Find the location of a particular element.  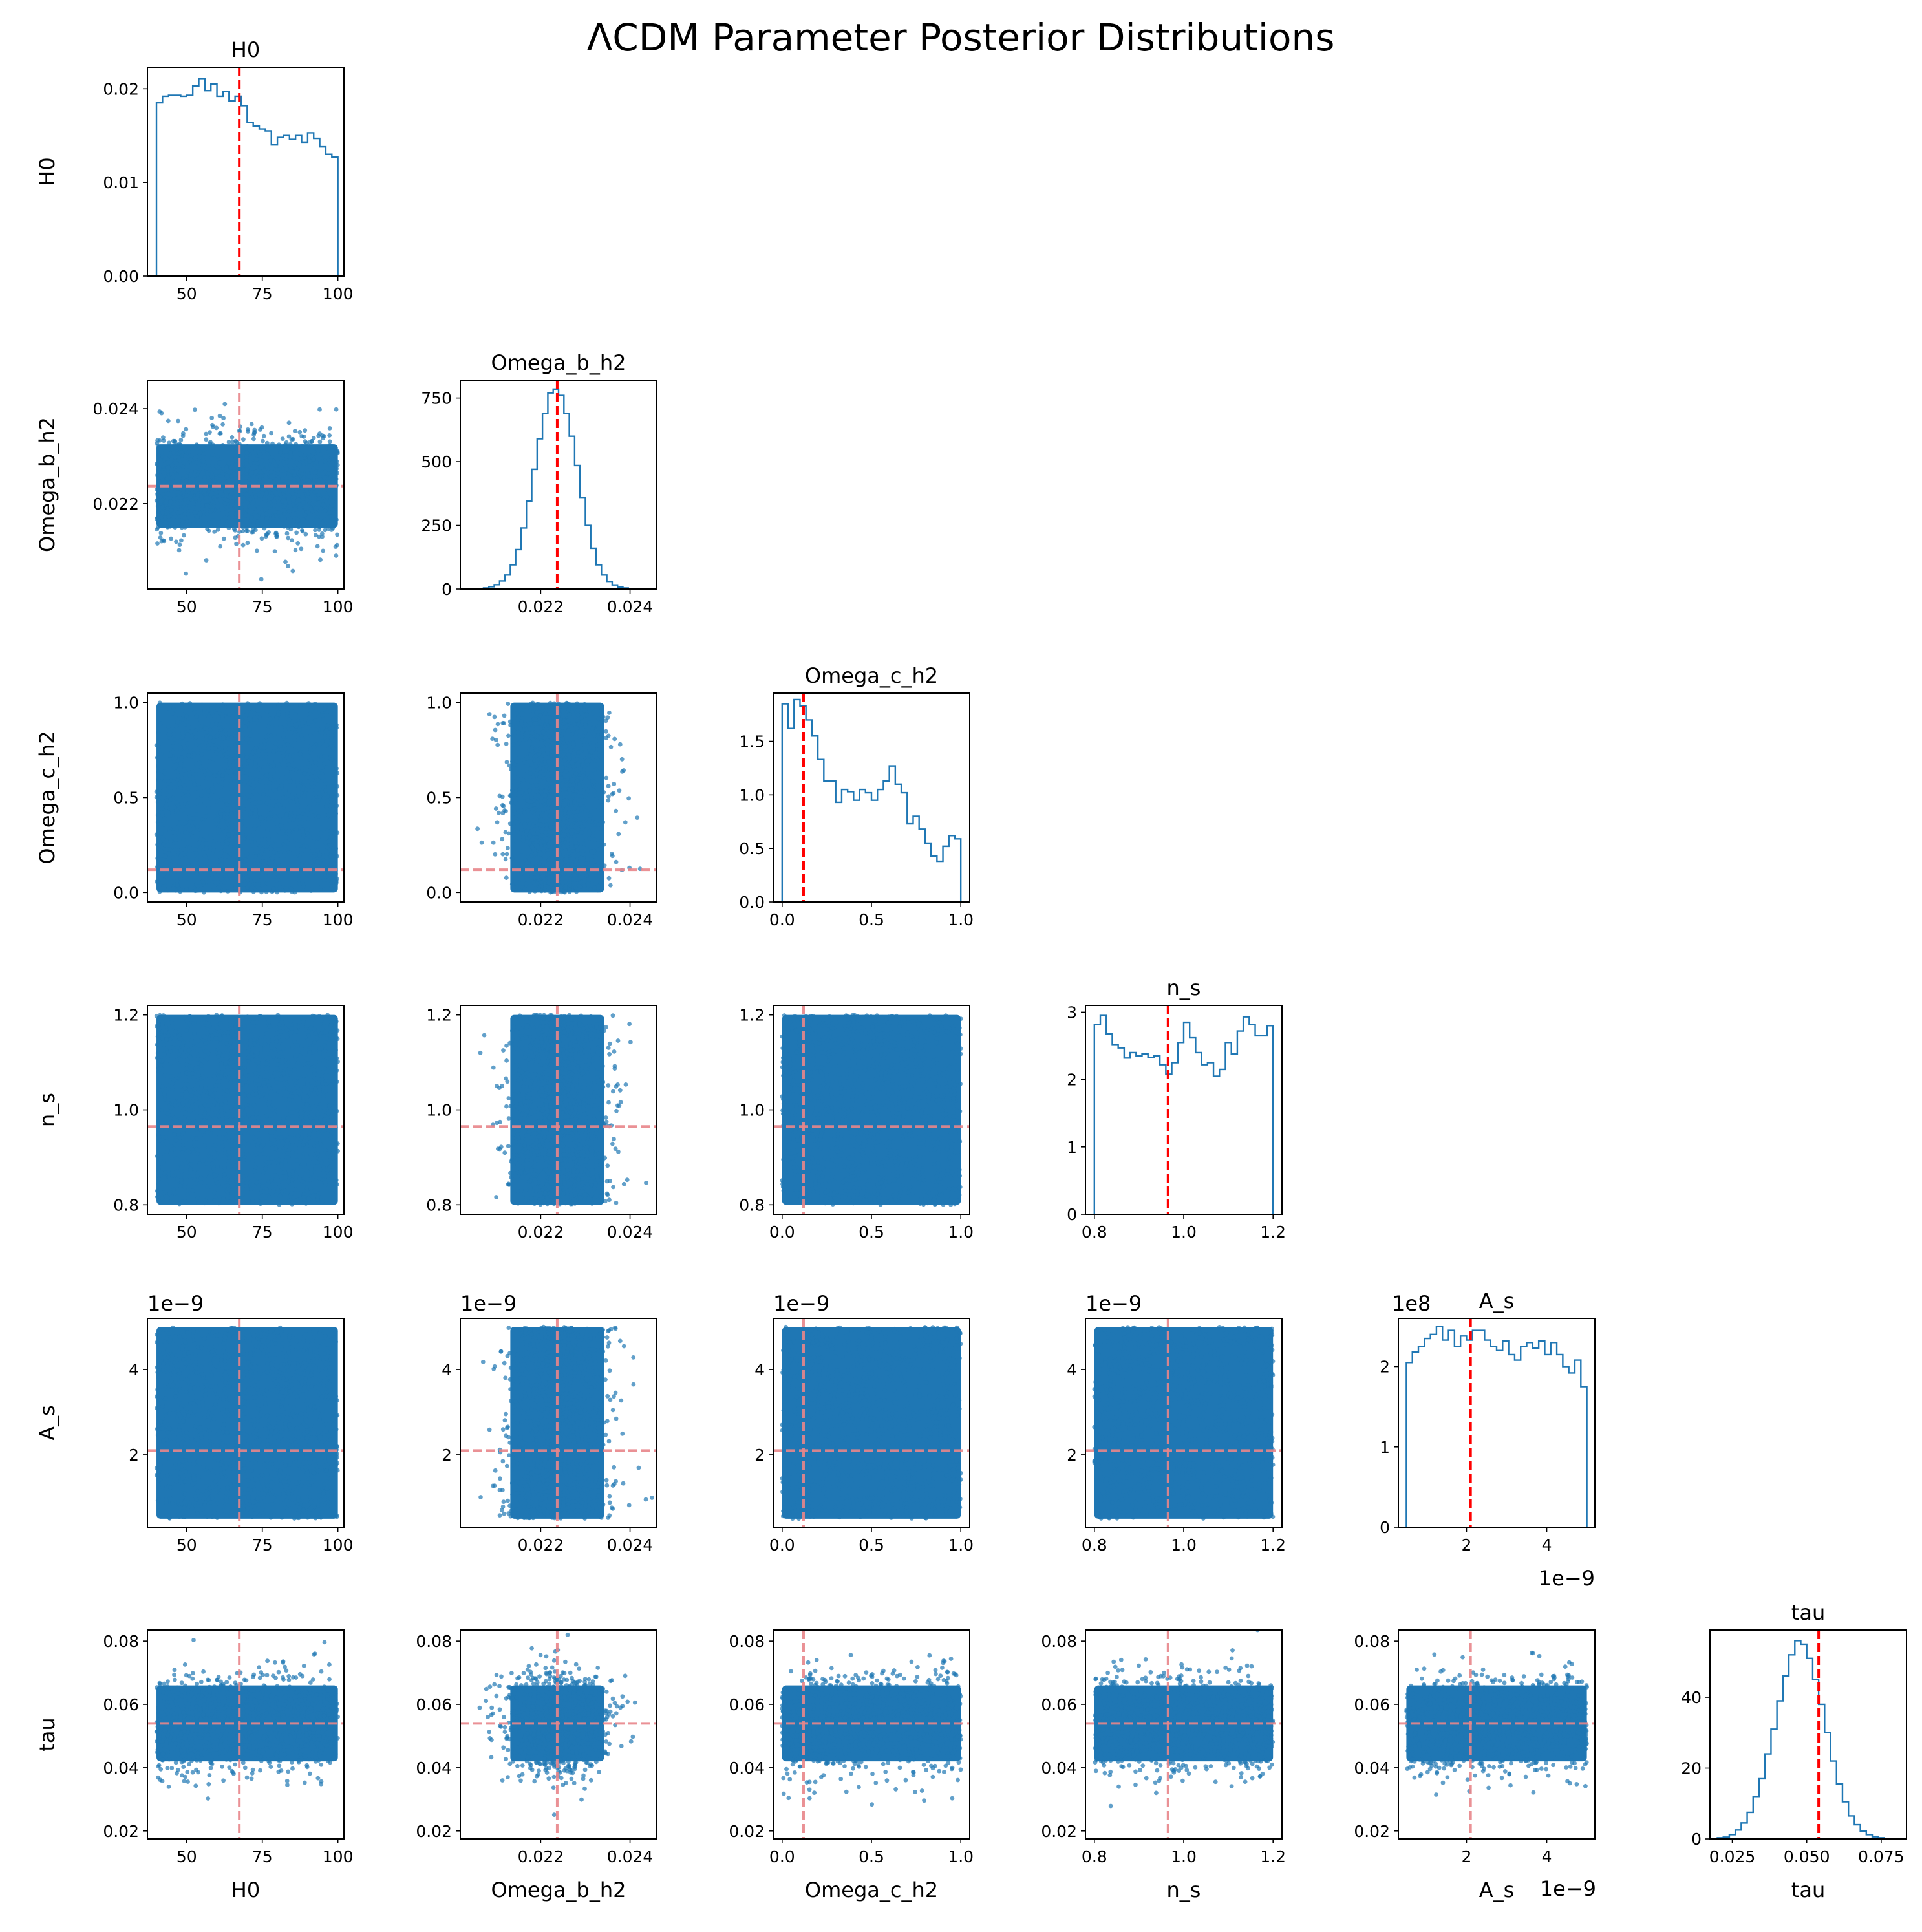

histogram-step-line is located at coordinates (872, 800).